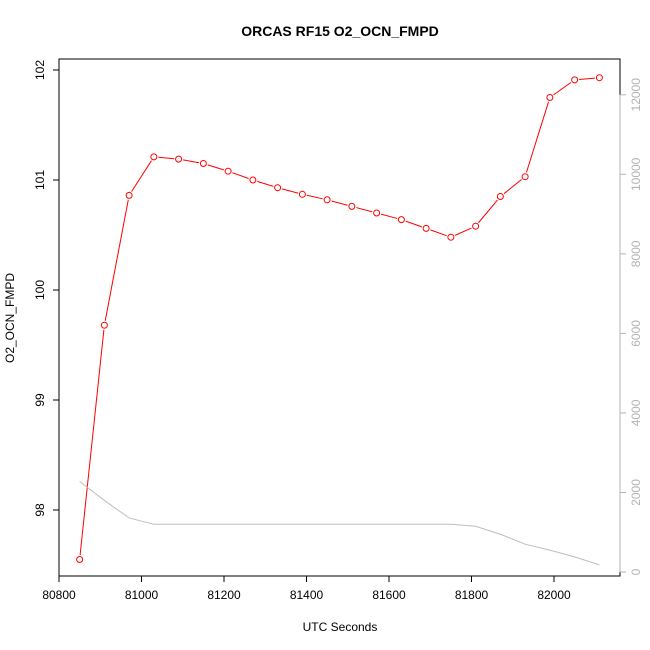 This screenshot has width=650, height=650. Describe the element at coordinates (40, 290) in the screenshot. I see `y-tick-label: 100` at that location.